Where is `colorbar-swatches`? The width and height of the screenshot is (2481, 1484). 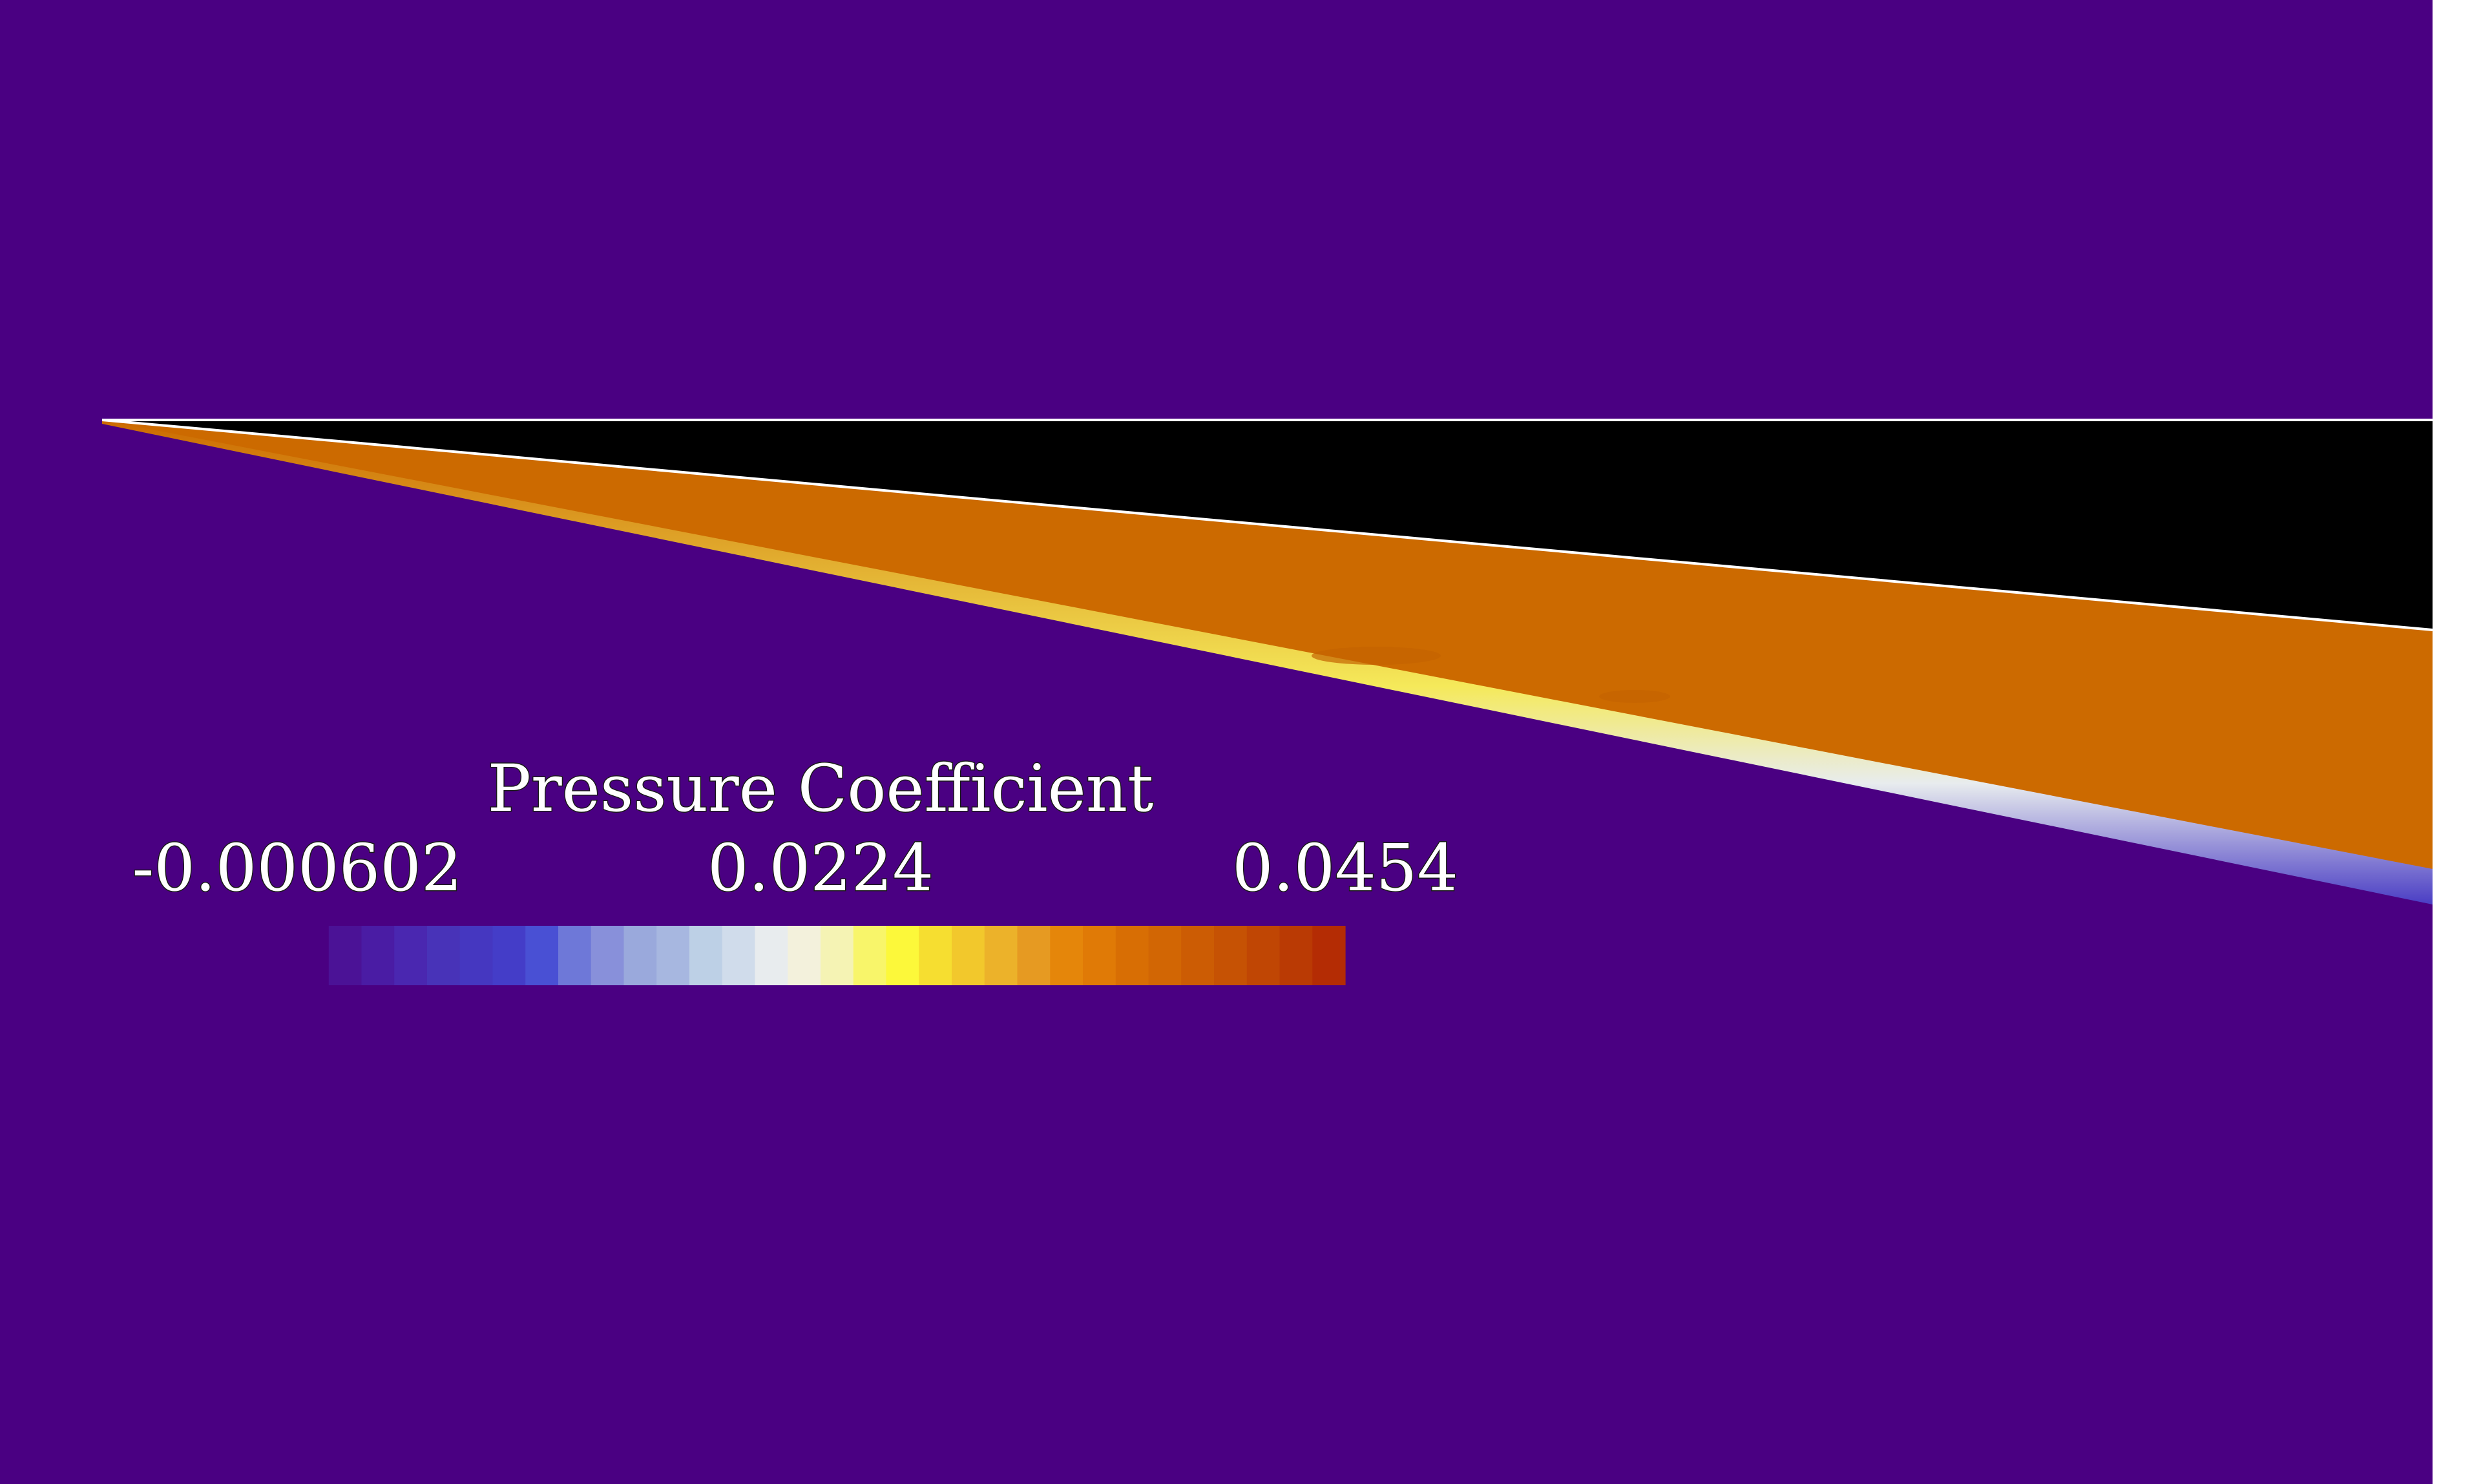
colorbar-swatches is located at coordinates (821, 955).